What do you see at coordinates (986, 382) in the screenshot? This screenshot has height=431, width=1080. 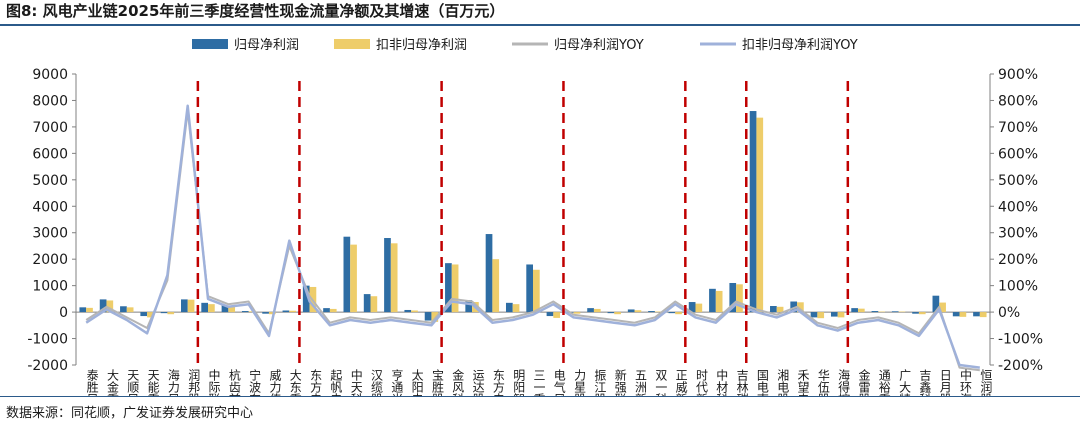 I see `category-label: 恒润股份` at bounding box center [986, 382].